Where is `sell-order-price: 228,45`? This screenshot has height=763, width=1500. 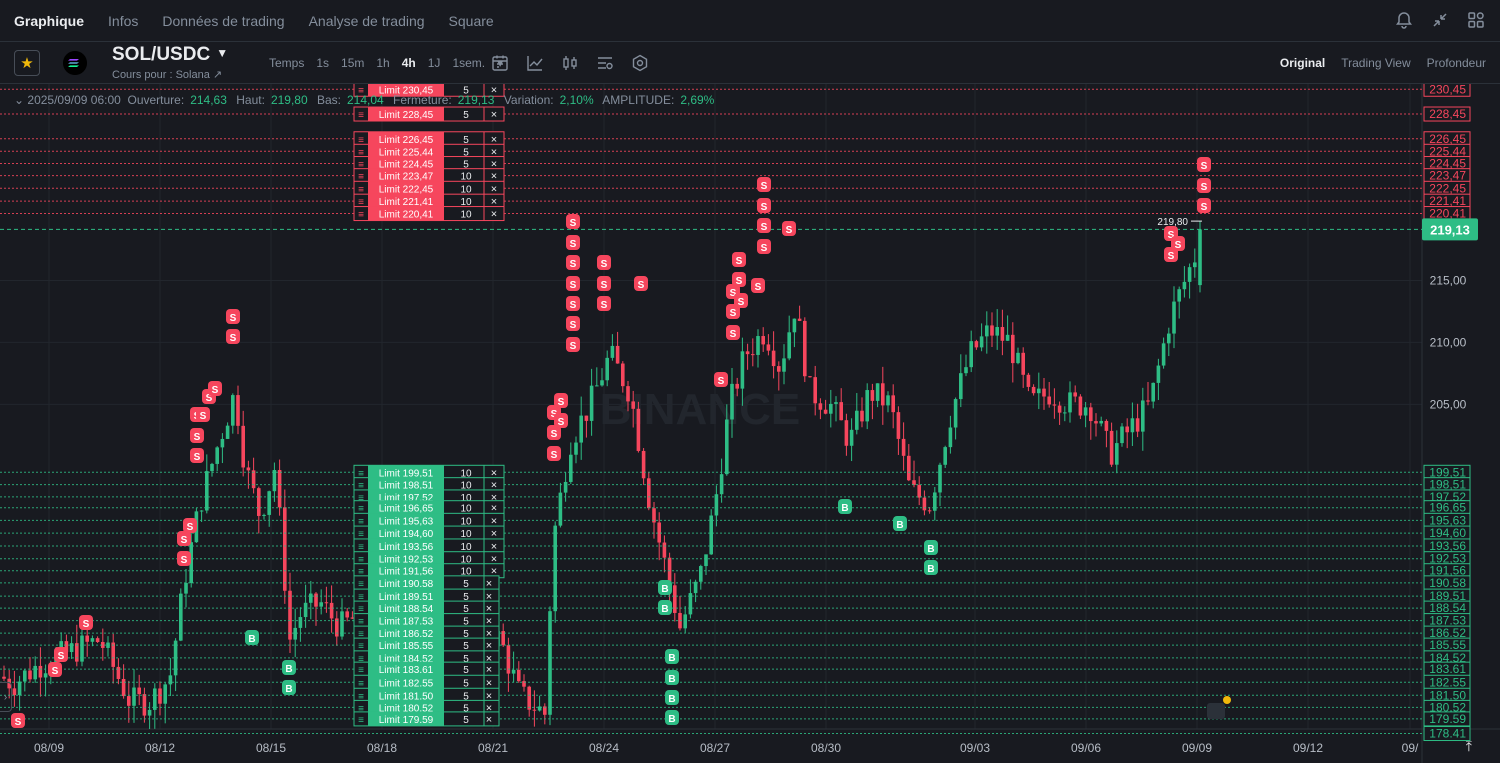 sell-order-price: 228,45 is located at coordinates (1447, 114).